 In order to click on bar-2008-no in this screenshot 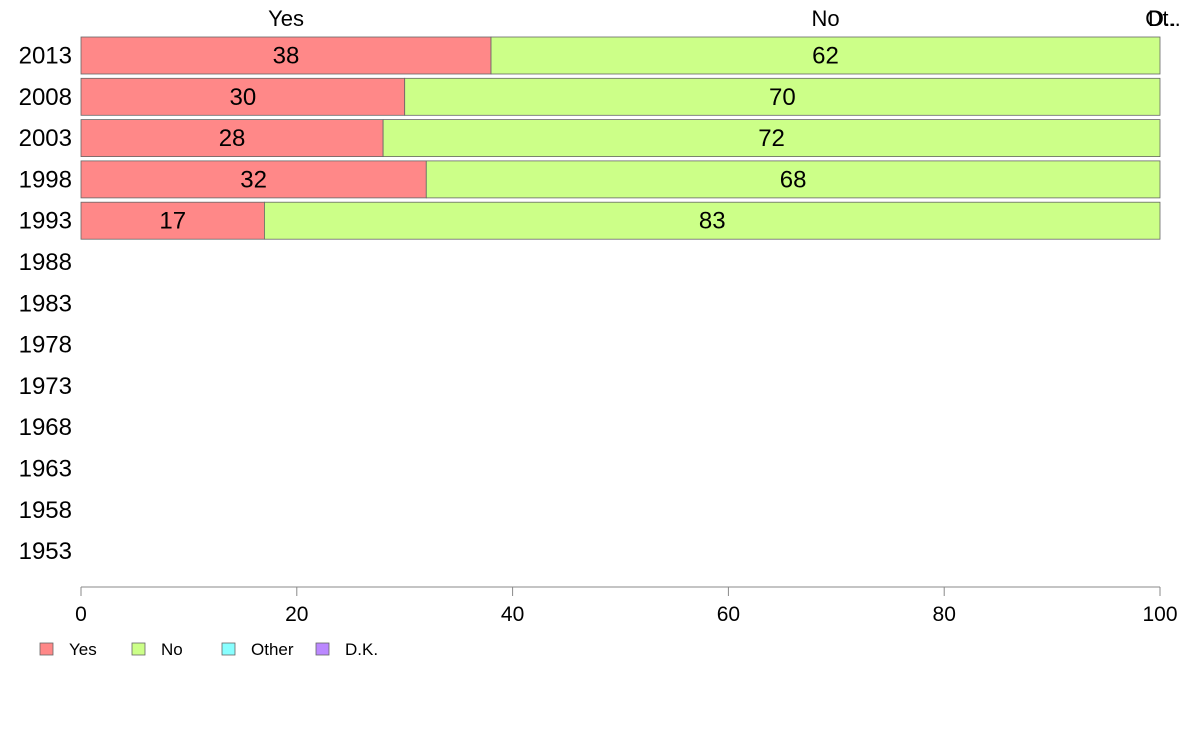, I will do `click(782, 96)`.